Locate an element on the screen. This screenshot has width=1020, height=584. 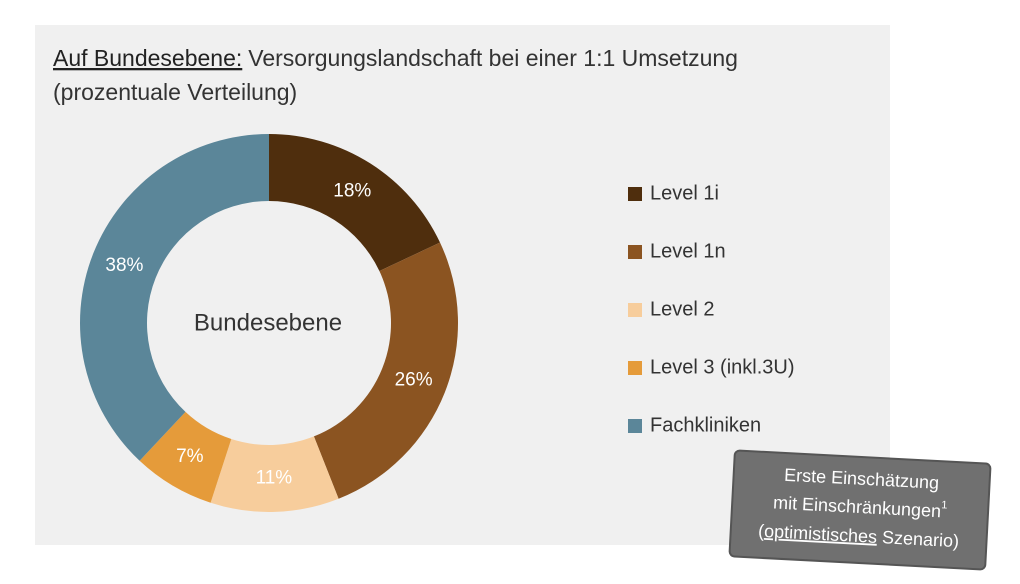
title-prefix: Auf Bundesebene: is located at coordinates (147, 58).